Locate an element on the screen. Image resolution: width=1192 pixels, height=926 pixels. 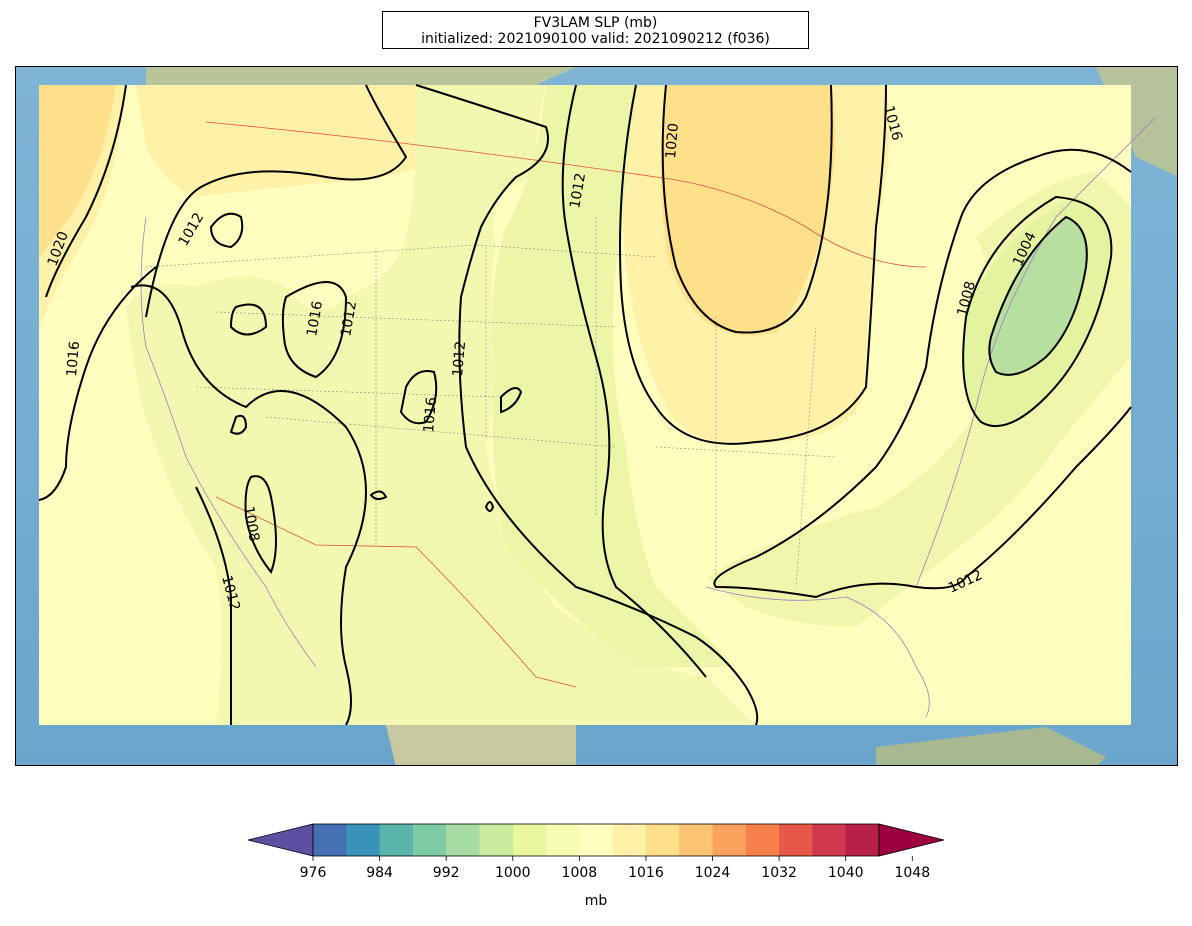
isobar-1016-closed-a is located at coordinates (226, 230).